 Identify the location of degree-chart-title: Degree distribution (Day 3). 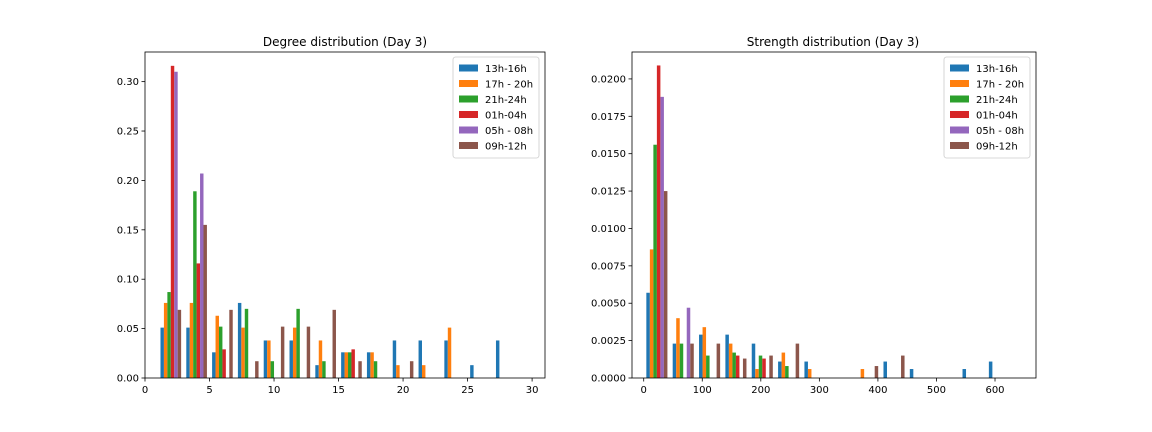
(345, 42).